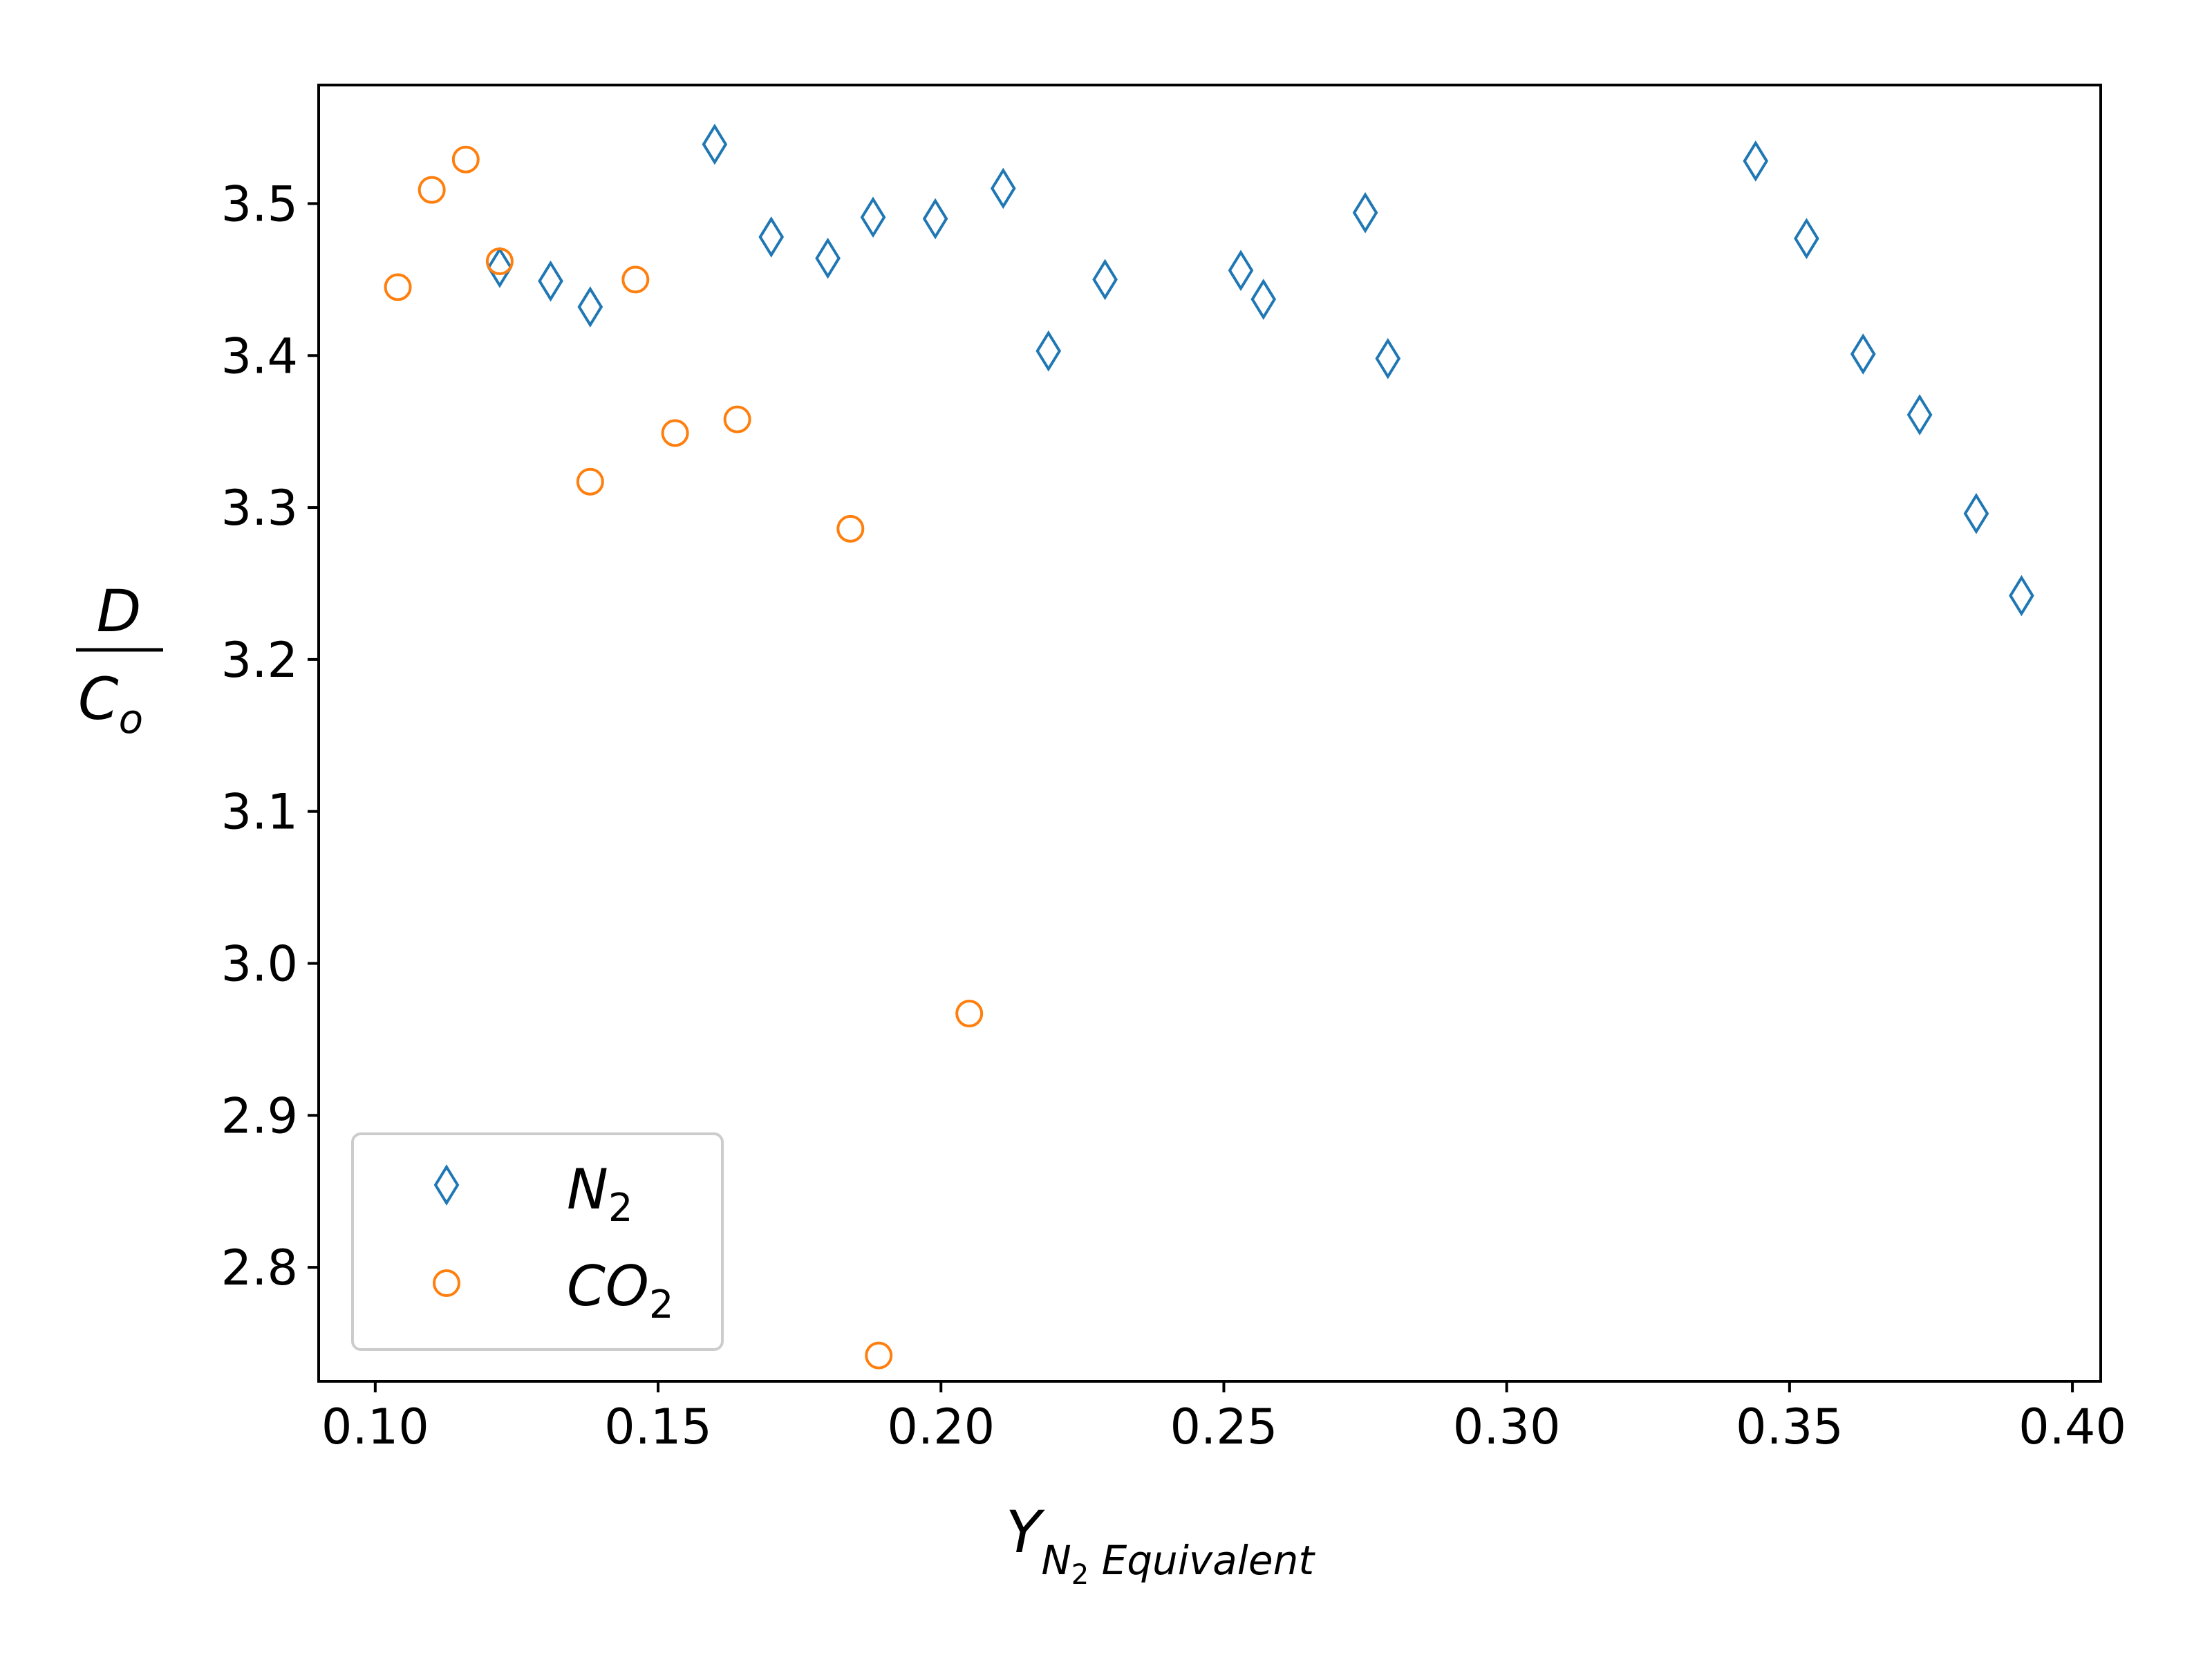 The image size is (2212, 1662). I want to click on x-tick-label: 0.35, so click(1790, 1427).